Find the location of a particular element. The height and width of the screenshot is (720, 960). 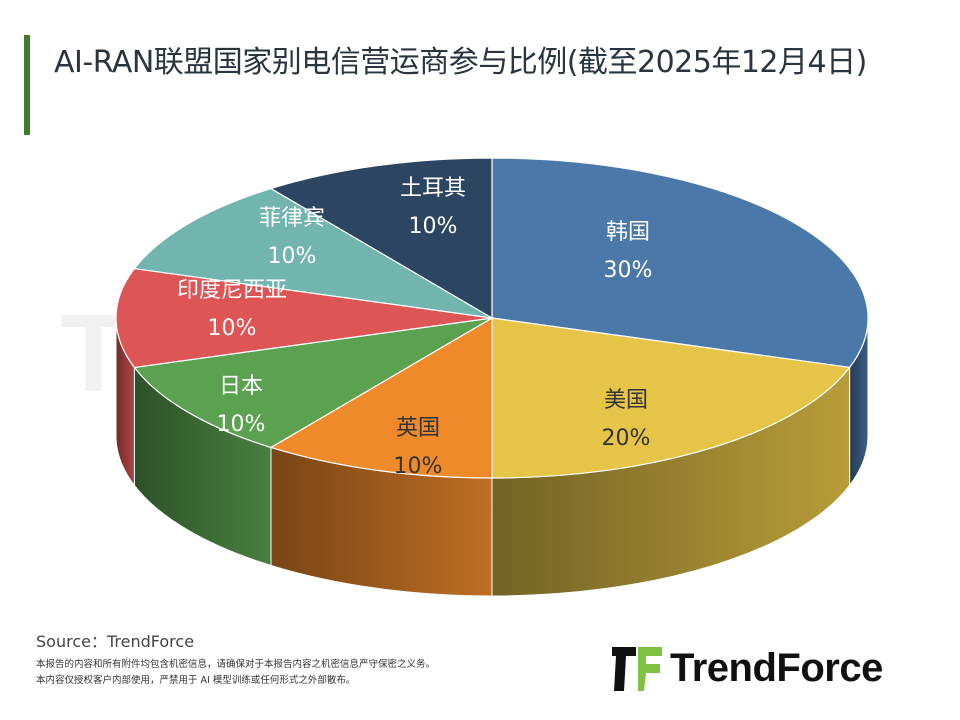

title-accent-bar is located at coordinates (27, 85).